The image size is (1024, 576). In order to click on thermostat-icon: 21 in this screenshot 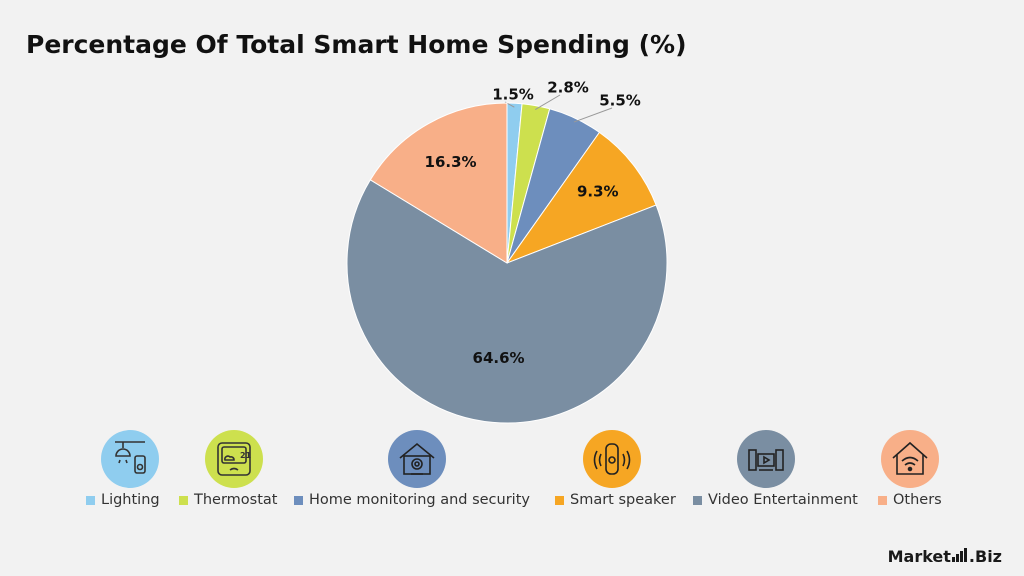, I will do `click(234, 459)`.